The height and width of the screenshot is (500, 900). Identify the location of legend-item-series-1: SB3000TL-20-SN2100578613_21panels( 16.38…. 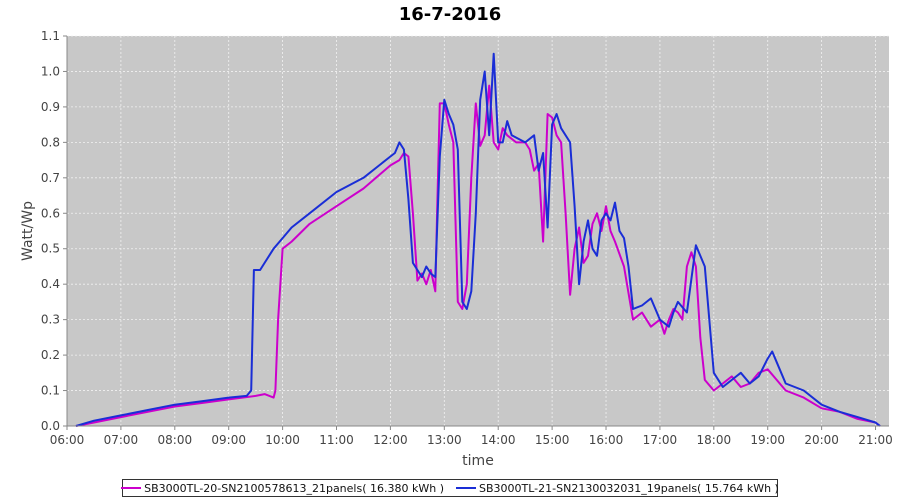
(282, 488).